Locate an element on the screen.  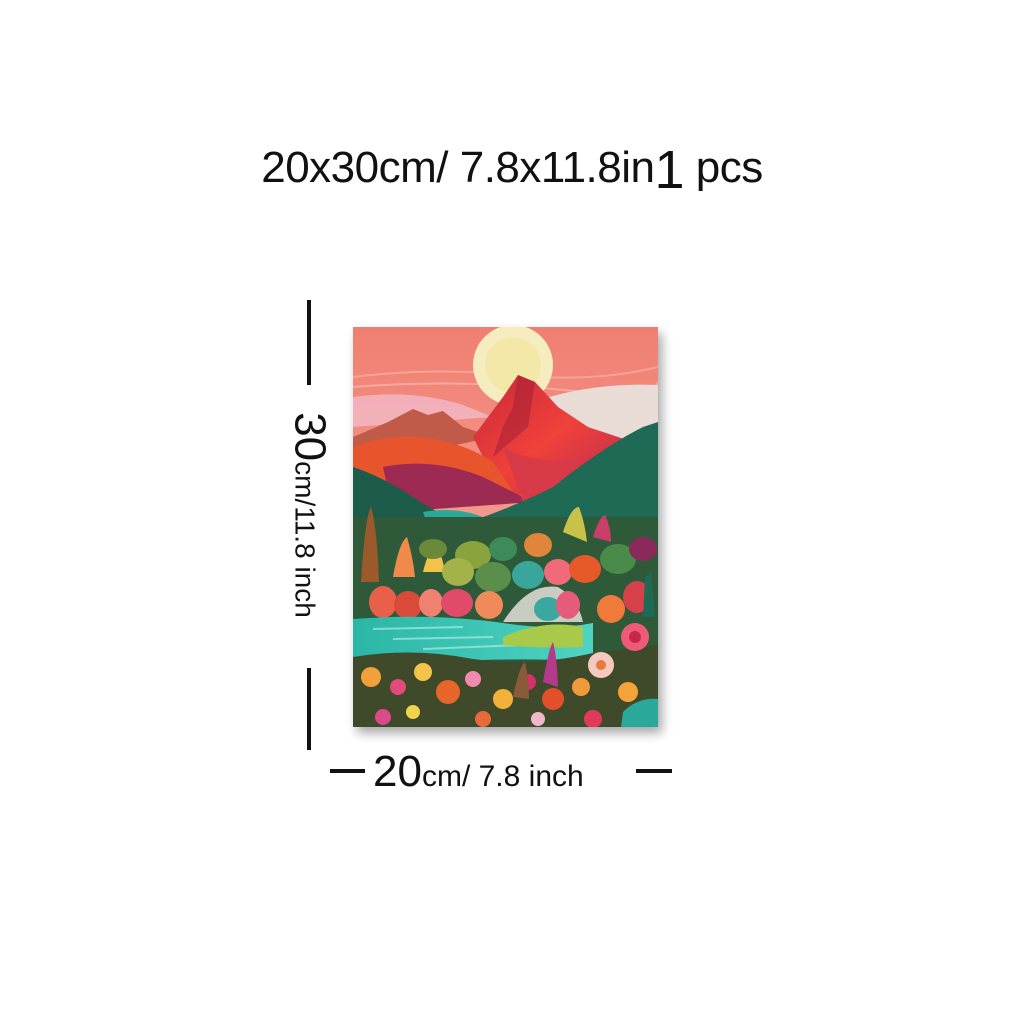
height-dimension-line-top is located at coordinates (309, 342).